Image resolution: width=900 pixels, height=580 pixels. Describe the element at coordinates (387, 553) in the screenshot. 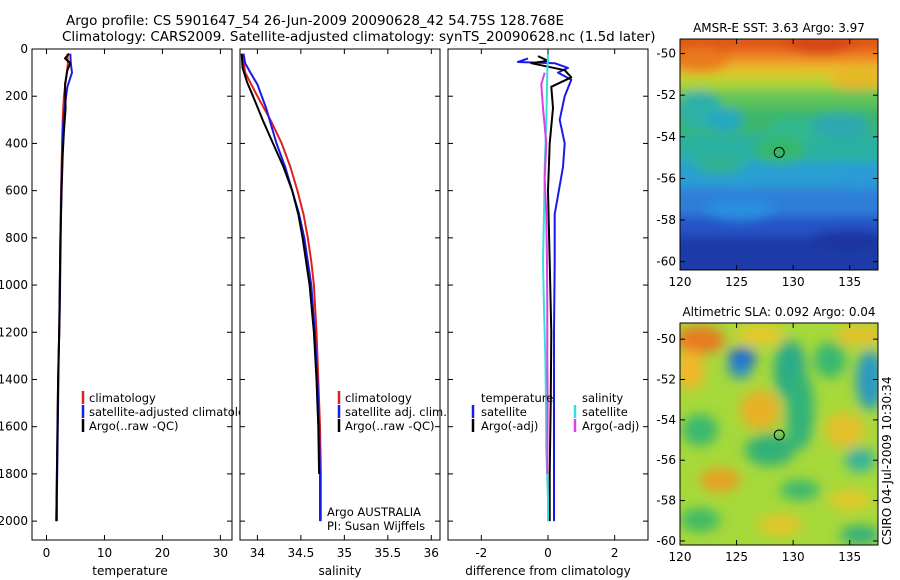

I see `x-tick-label: 35.5` at that location.